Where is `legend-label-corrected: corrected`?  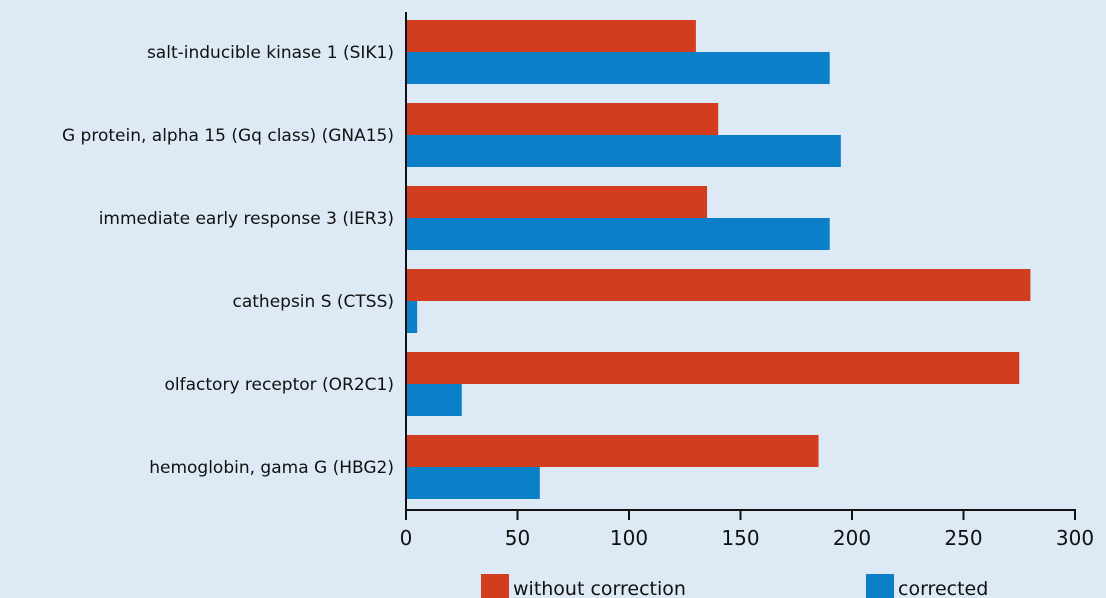
legend-label-corrected: corrected is located at coordinates (943, 588).